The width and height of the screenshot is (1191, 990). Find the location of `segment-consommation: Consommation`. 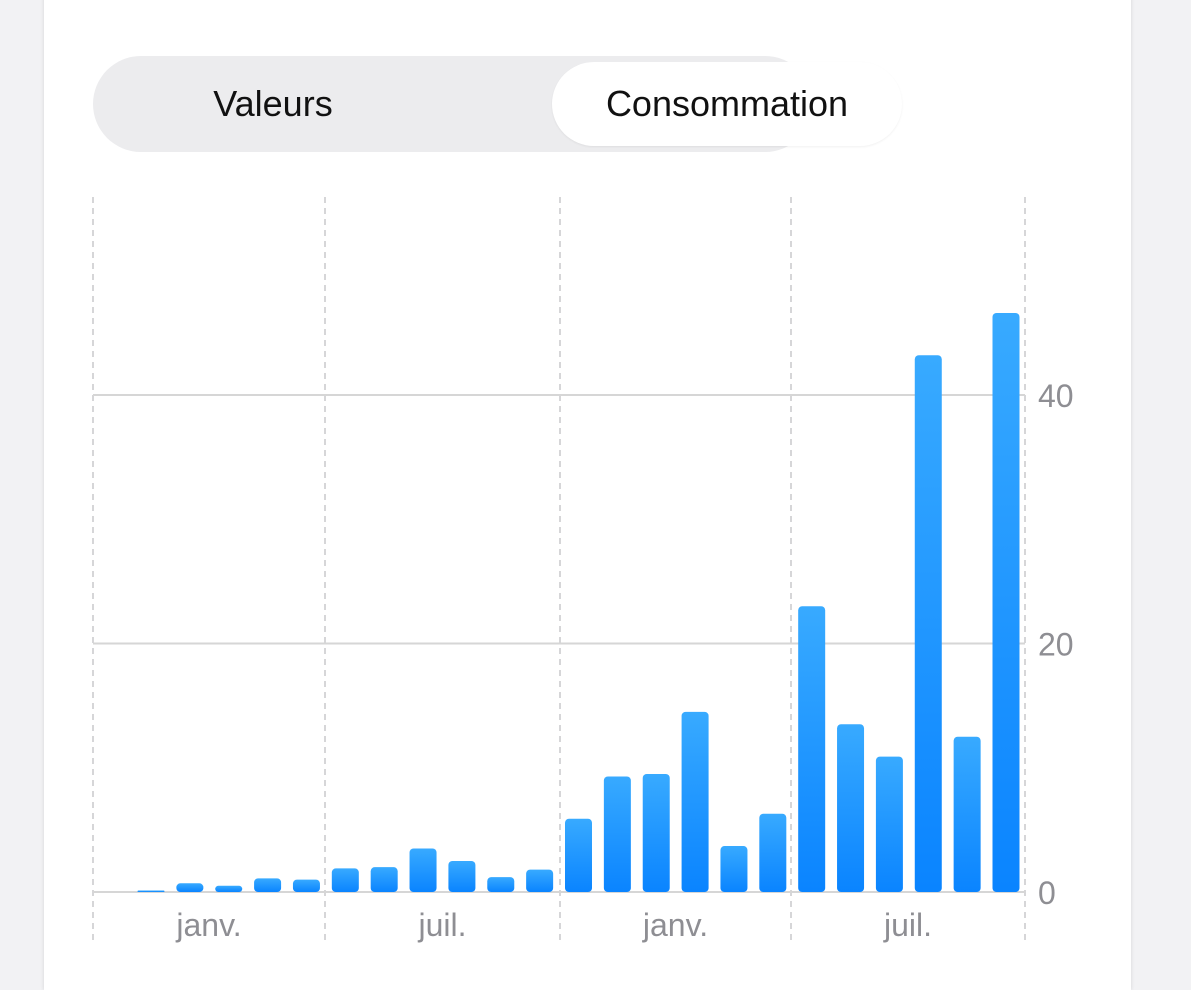

segment-consommation: Consommation is located at coordinates (727, 103).